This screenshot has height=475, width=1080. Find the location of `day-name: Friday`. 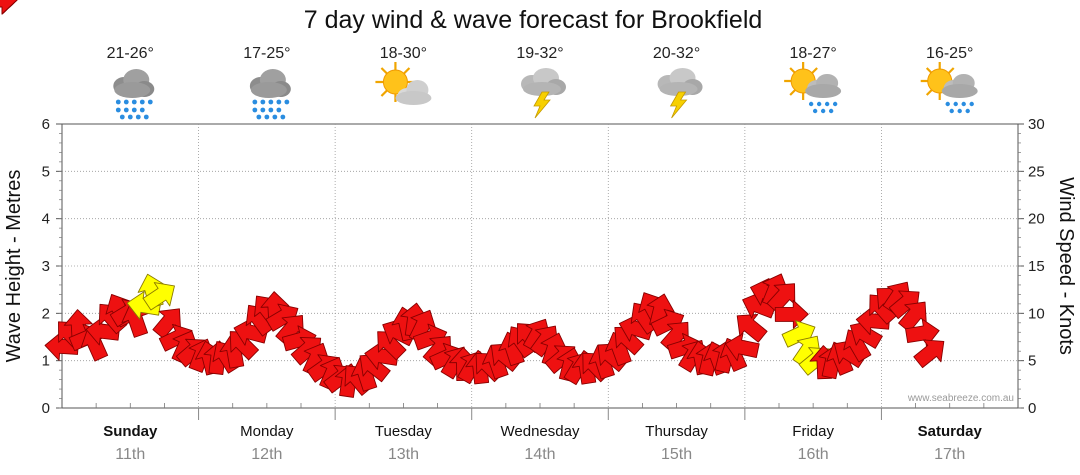

day-name: Friday is located at coordinates (813, 431).